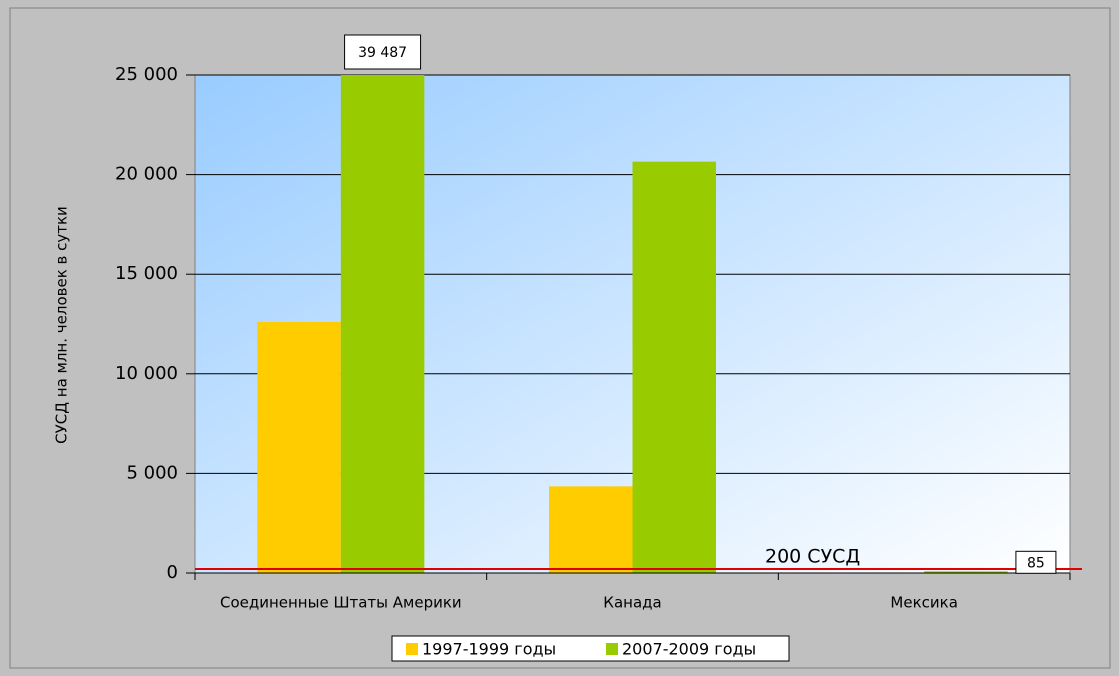 The image size is (1119, 676). What do you see at coordinates (590, 648) in the screenshot?
I see `legend-box` at bounding box center [590, 648].